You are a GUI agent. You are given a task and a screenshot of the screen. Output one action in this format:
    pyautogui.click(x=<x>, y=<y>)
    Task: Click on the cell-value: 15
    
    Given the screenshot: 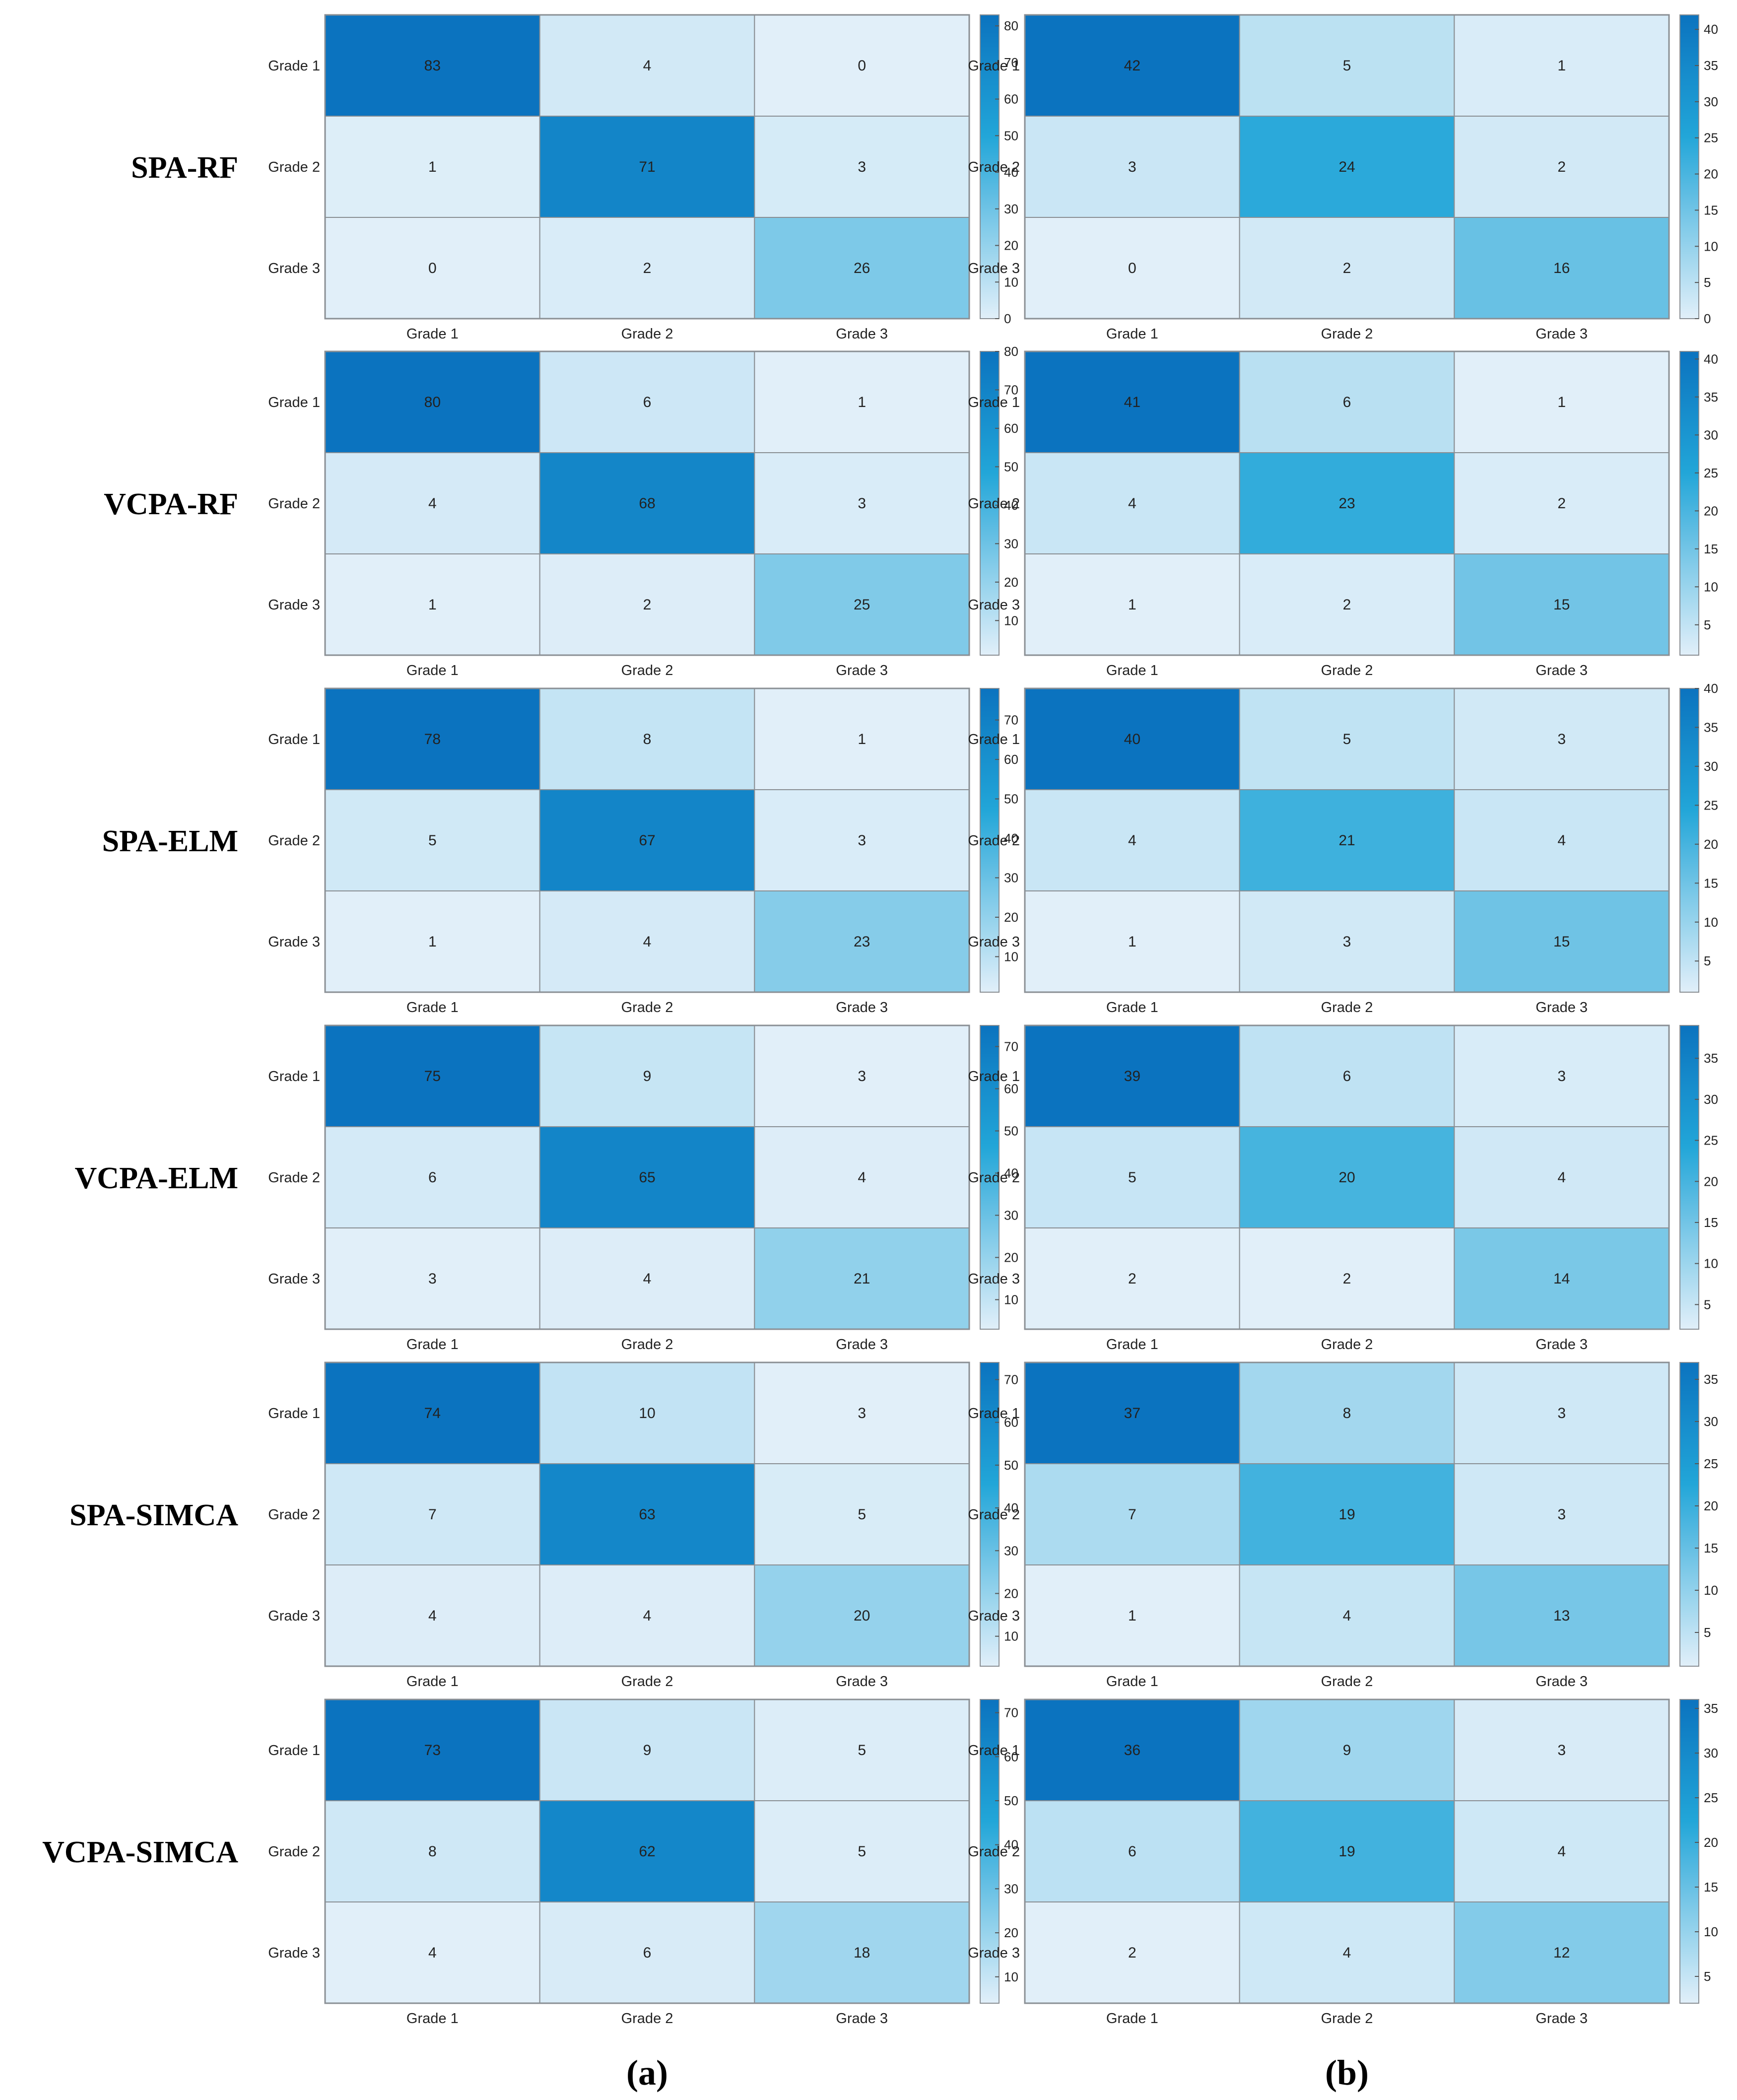 What is the action you would take?
    pyautogui.click(x=1561, y=942)
    